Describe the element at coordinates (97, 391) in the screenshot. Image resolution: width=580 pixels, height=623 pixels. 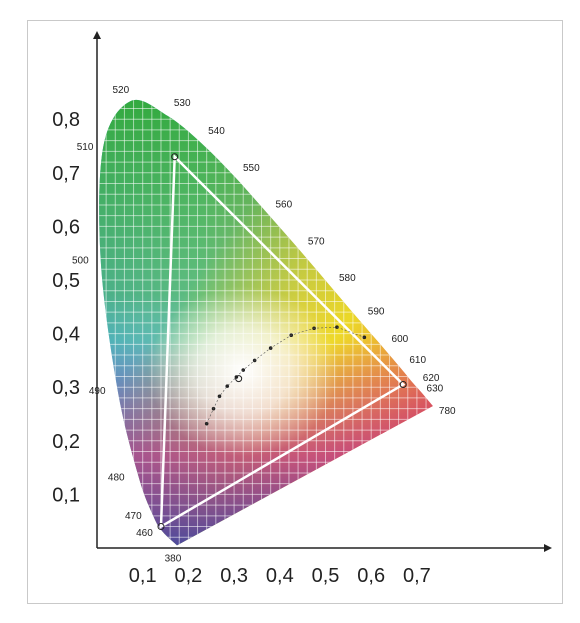
I see `wavelength-label: 490` at that location.